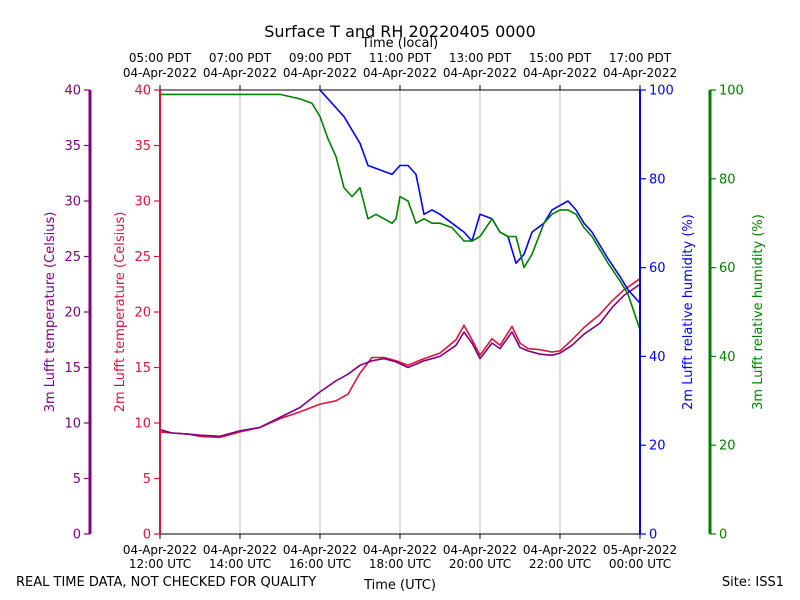  I want to click on y-tick-label-t2m: 20, so click(142, 313).